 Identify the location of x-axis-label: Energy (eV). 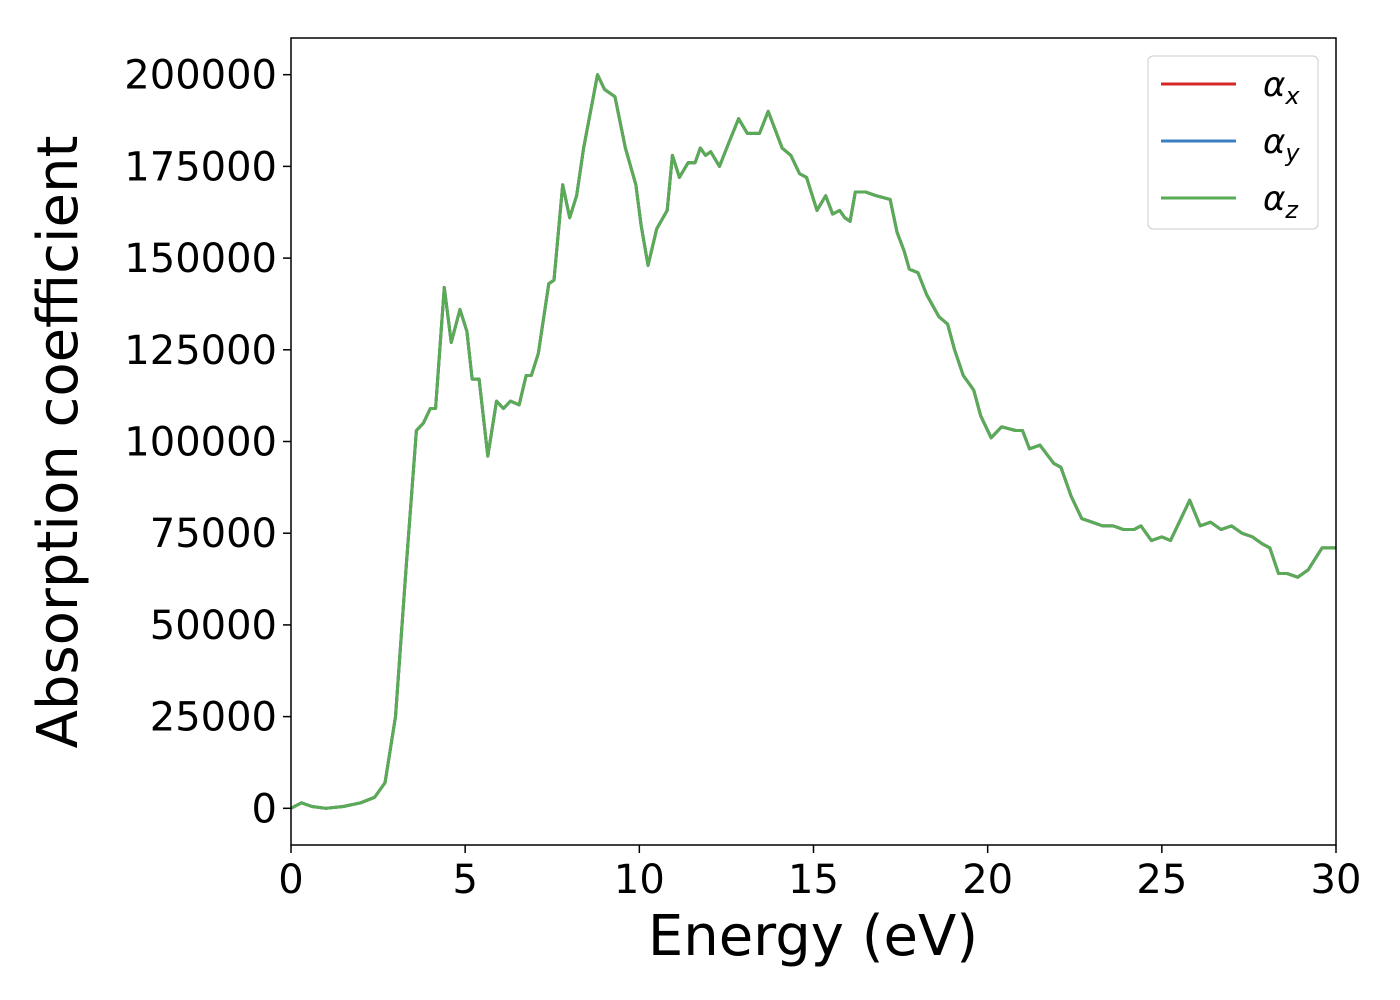
(813, 936).